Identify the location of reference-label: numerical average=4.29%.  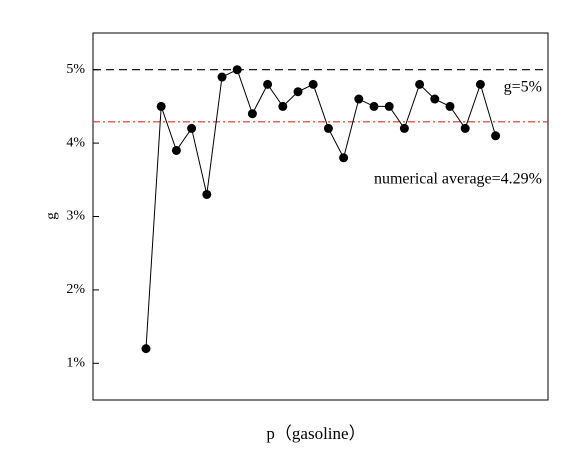
(458, 178).